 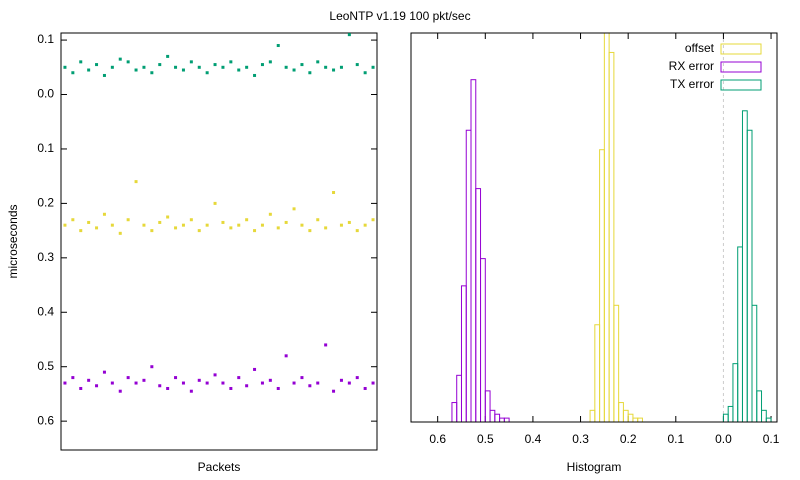 What do you see at coordinates (700, 48) in the screenshot?
I see `legend-label: offset` at bounding box center [700, 48].